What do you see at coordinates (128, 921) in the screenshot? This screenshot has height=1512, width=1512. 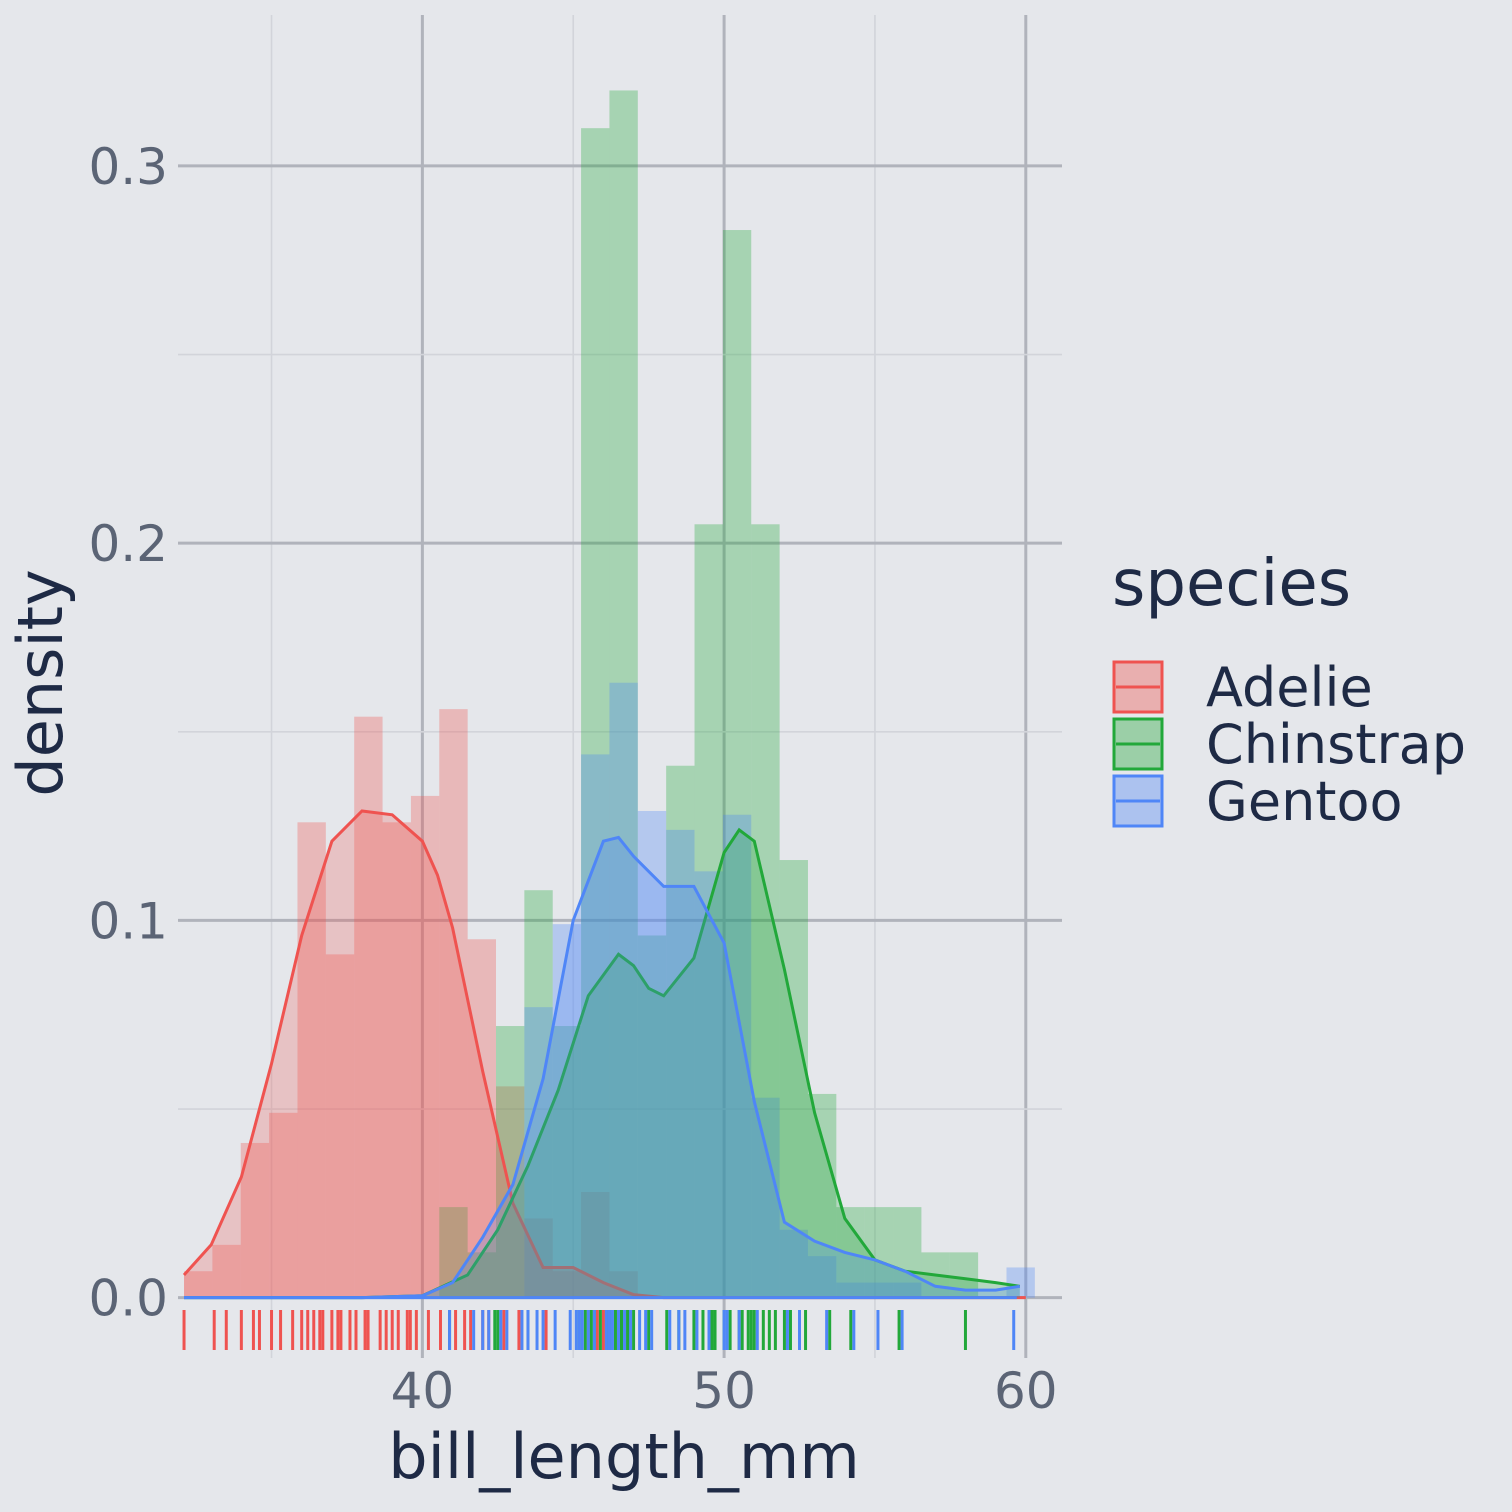 I see `y-tick-label: 0.1` at bounding box center [128, 921].